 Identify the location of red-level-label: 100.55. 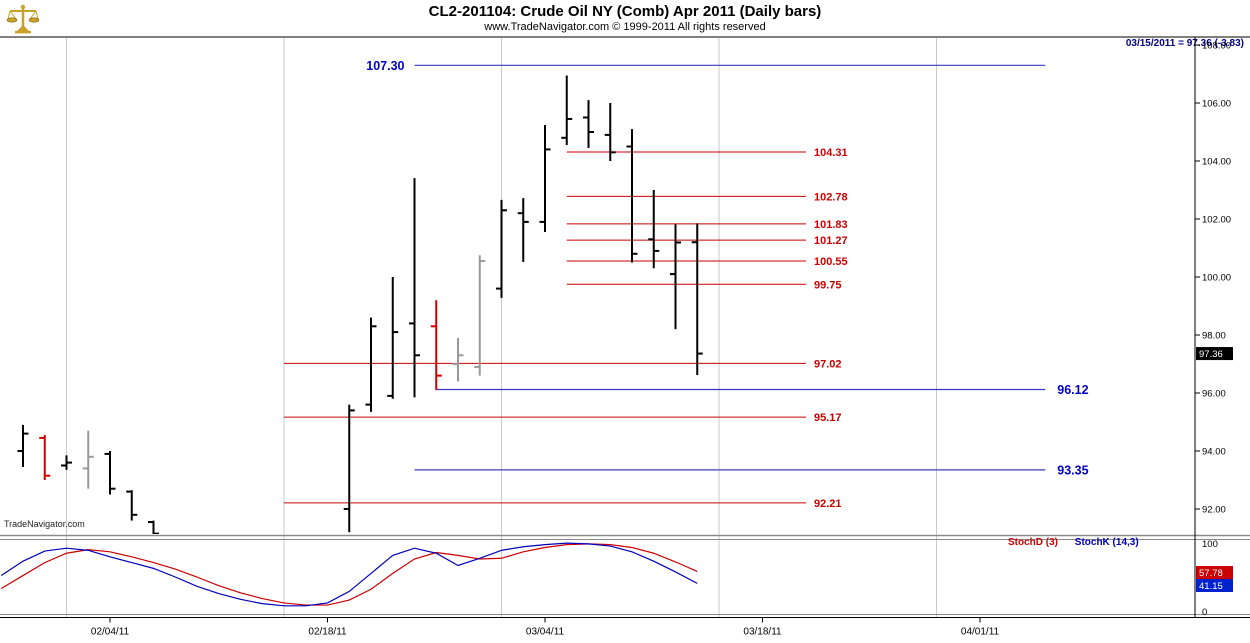
(831, 262).